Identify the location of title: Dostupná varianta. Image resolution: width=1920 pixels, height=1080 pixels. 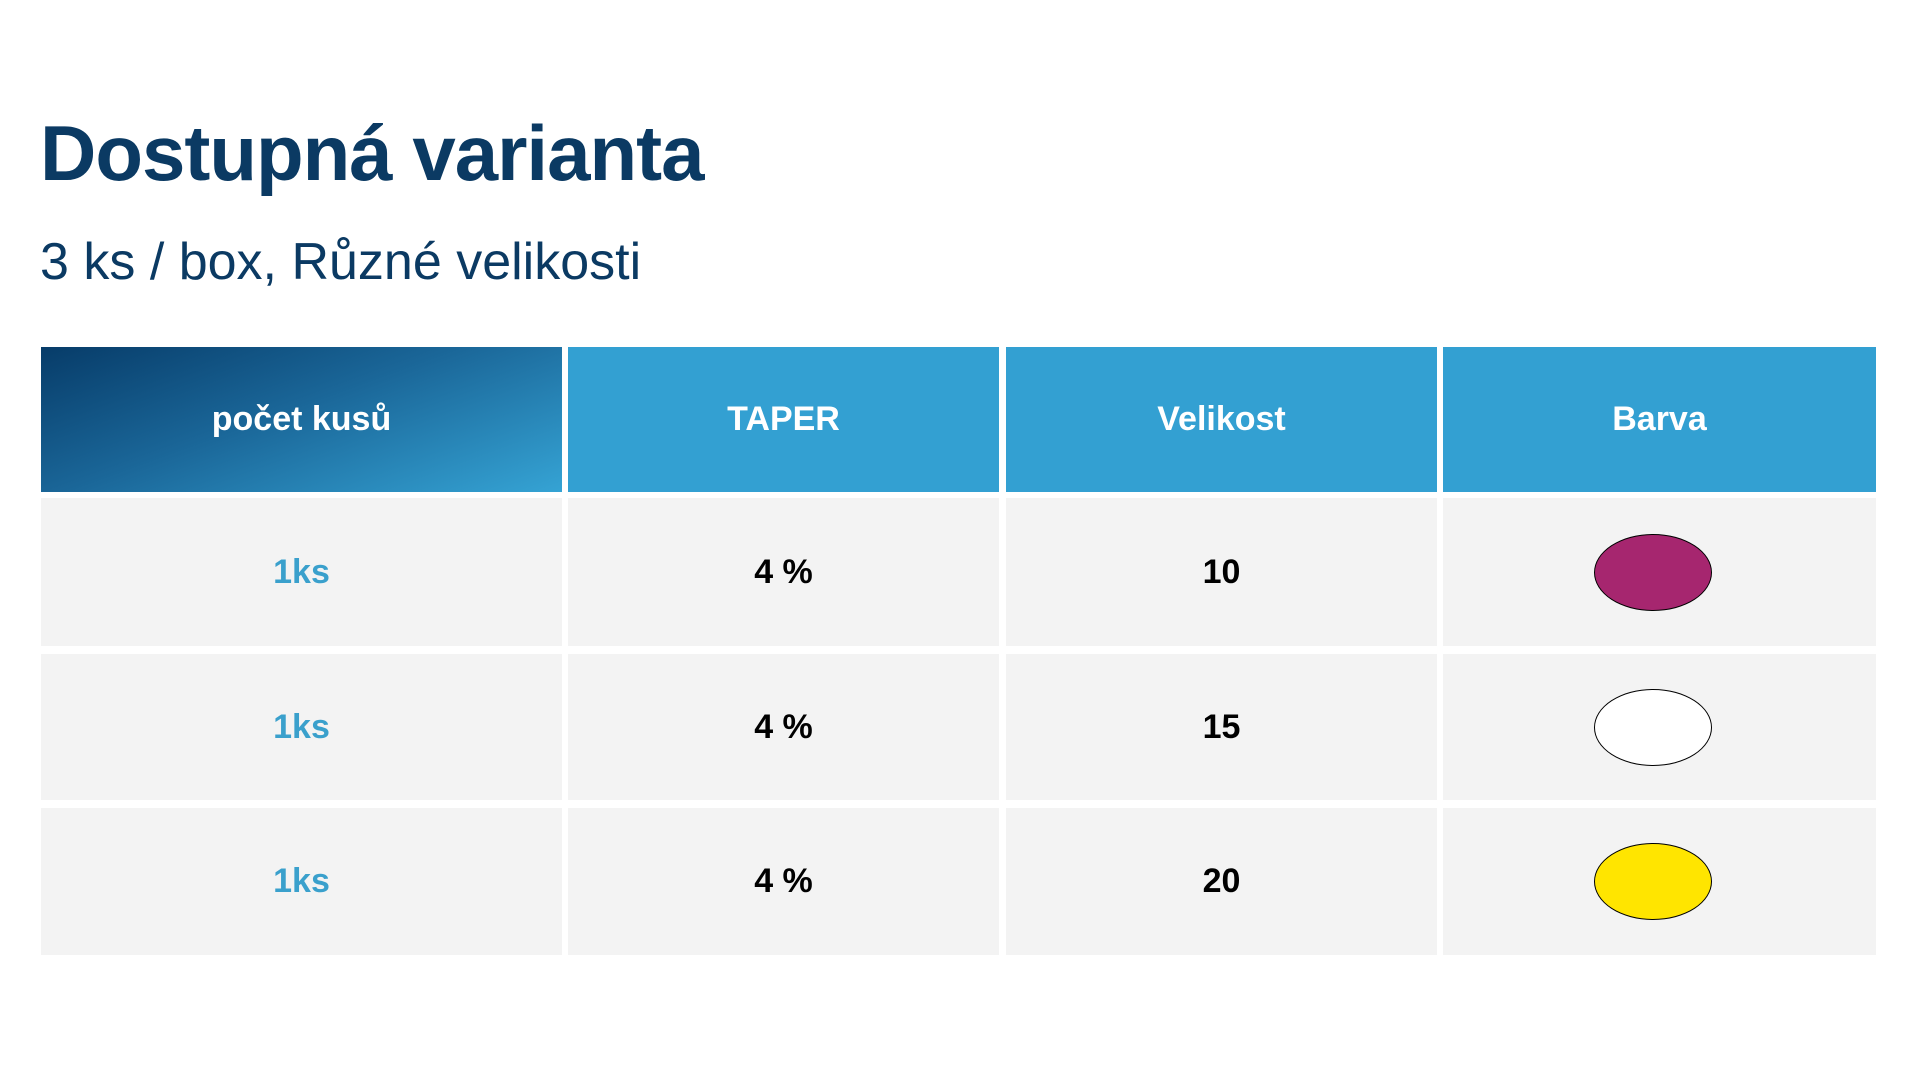
(372, 153).